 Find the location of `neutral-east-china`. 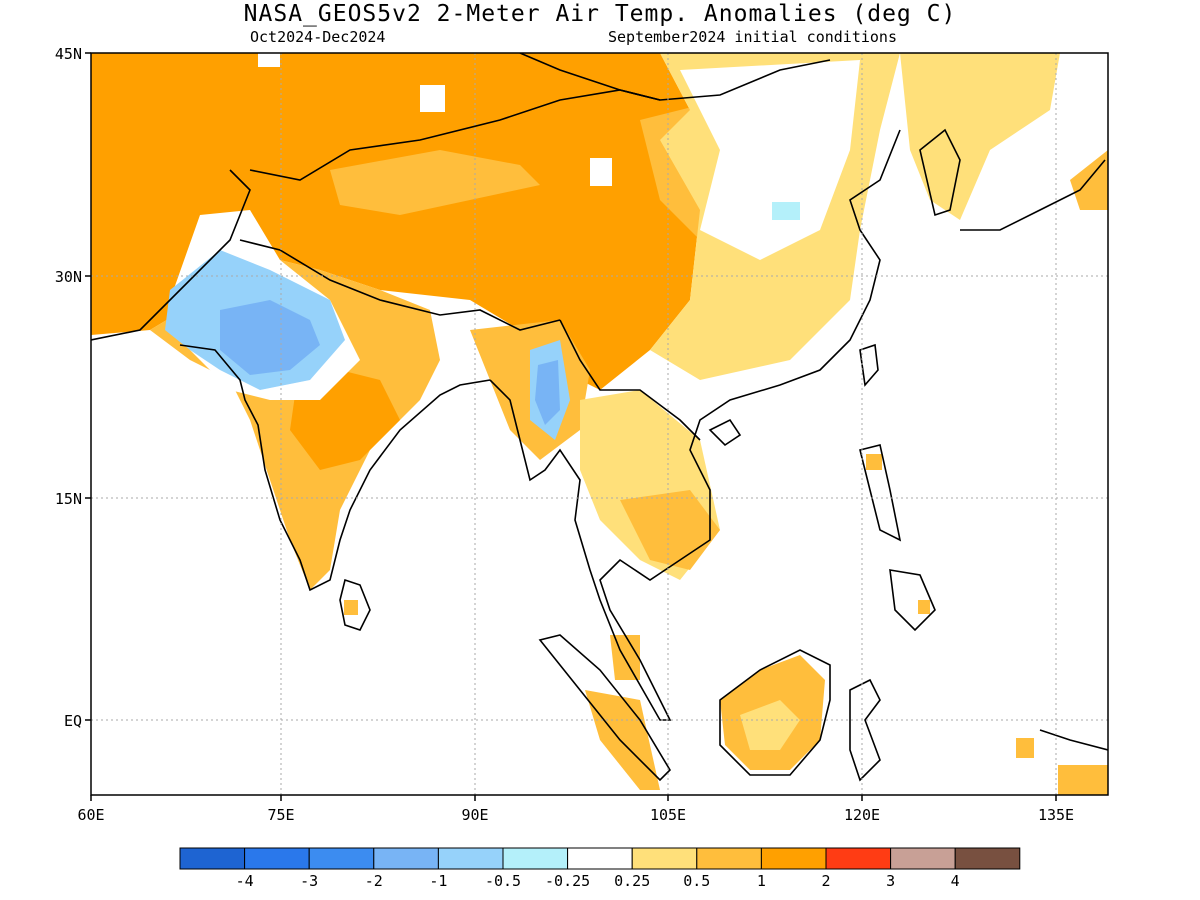

neutral-east-china is located at coordinates (770, 160).